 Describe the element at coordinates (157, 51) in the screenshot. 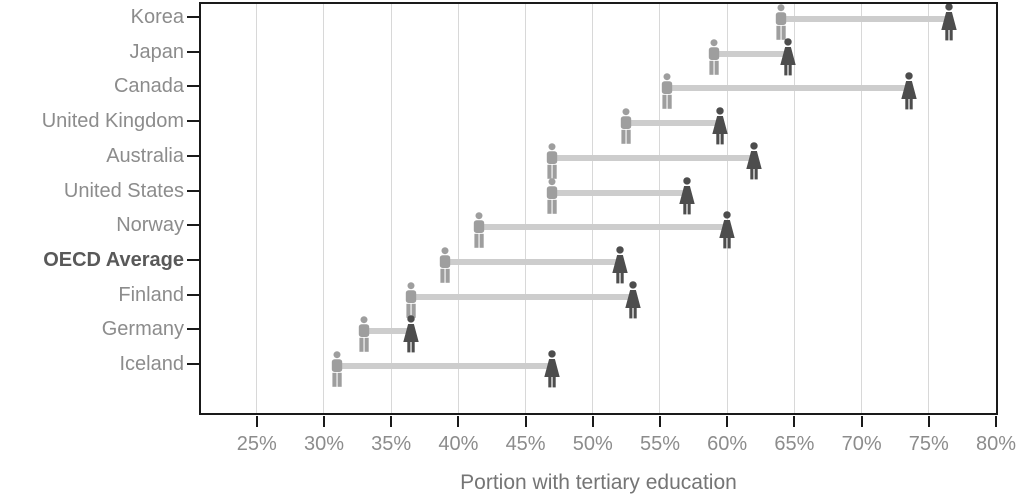

I see `y-axis-label: Japan` at that location.